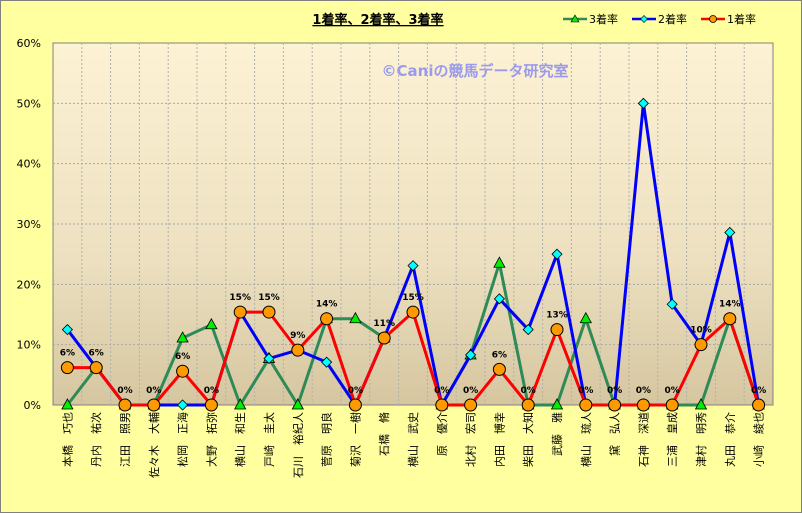 The height and width of the screenshot is (513, 802). Describe the element at coordinates (586, 439) in the screenshot. I see `x-category-label: 横山 琉人` at that location.